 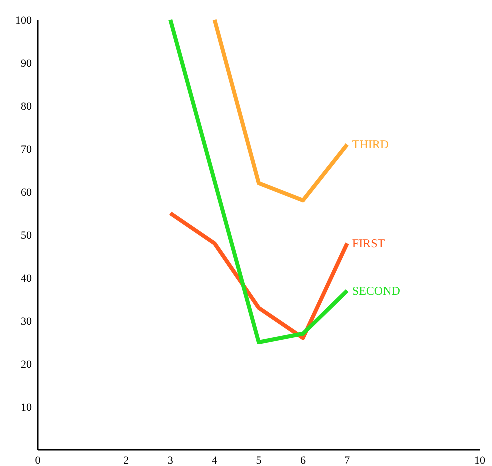 What do you see at coordinates (171, 460) in the screenshot?
I see `x-tick-label: 3` at bounding box center [171, 460].